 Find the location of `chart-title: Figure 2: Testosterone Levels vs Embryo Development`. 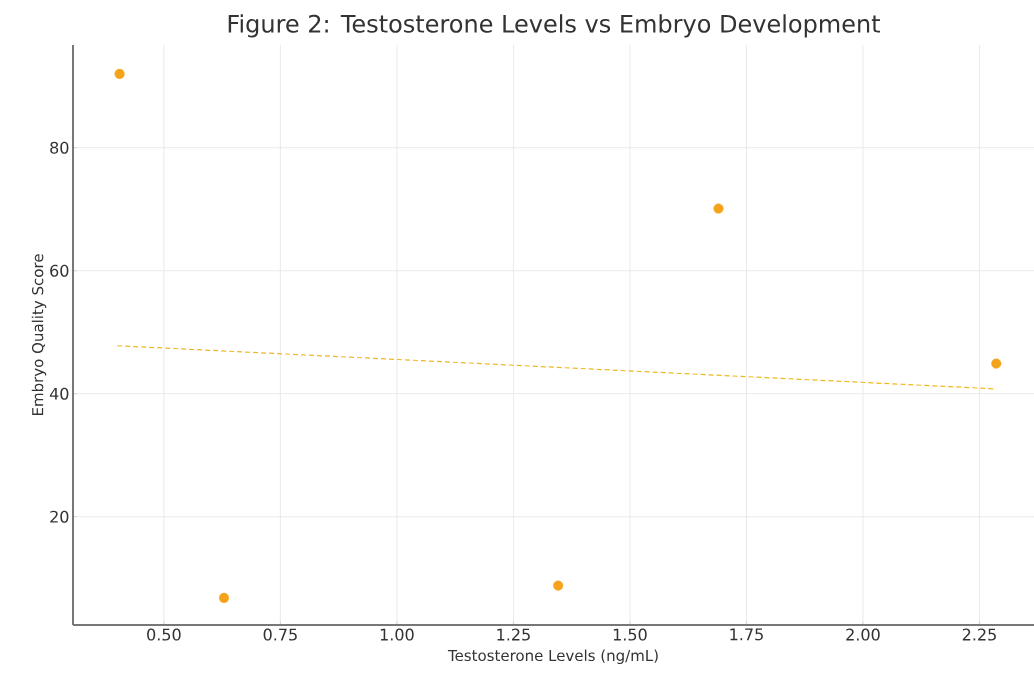

chart-title: Figure 2: Testosterone Levels vs Embryo Development is located at coordinates (554, 26).